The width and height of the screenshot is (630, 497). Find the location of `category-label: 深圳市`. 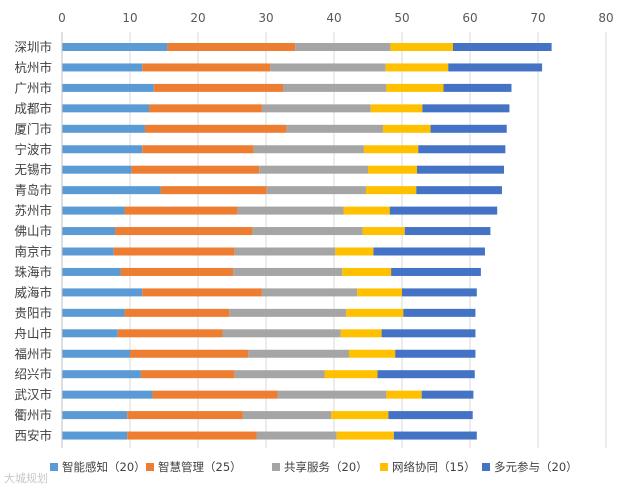

category-label: 深圳市 is located at coordinates (33, 47).